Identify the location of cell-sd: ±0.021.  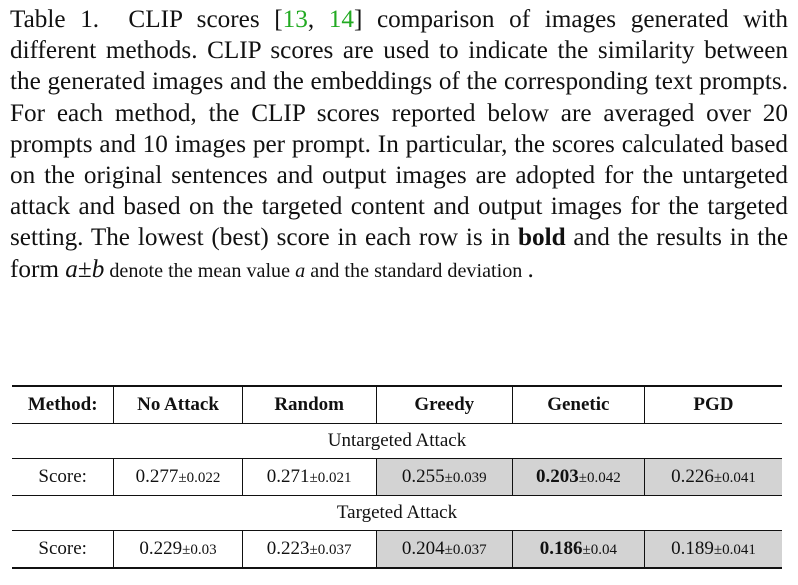
(330, 478).